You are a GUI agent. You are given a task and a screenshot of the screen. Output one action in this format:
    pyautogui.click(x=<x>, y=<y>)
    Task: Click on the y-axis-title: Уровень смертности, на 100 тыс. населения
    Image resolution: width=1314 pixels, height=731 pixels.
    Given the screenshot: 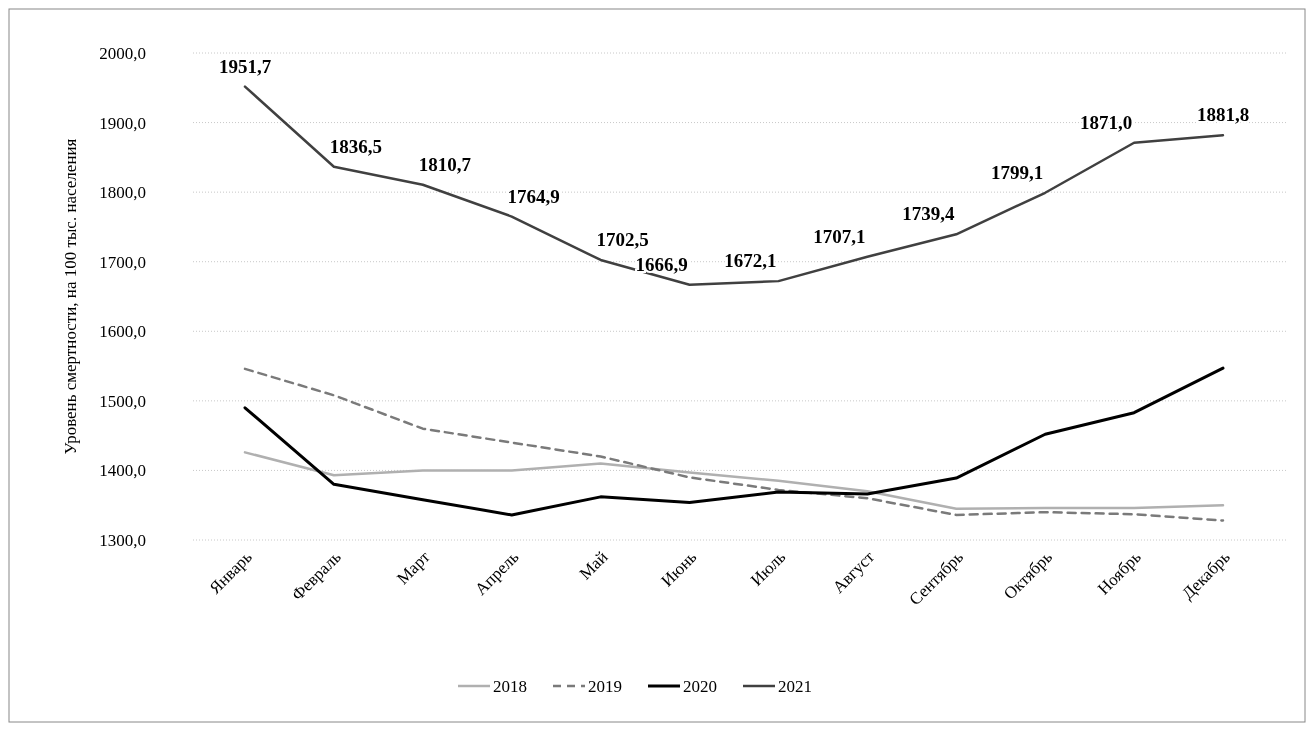 What is the action you would take?
    pyautogui.click(x=70, y=296)
    